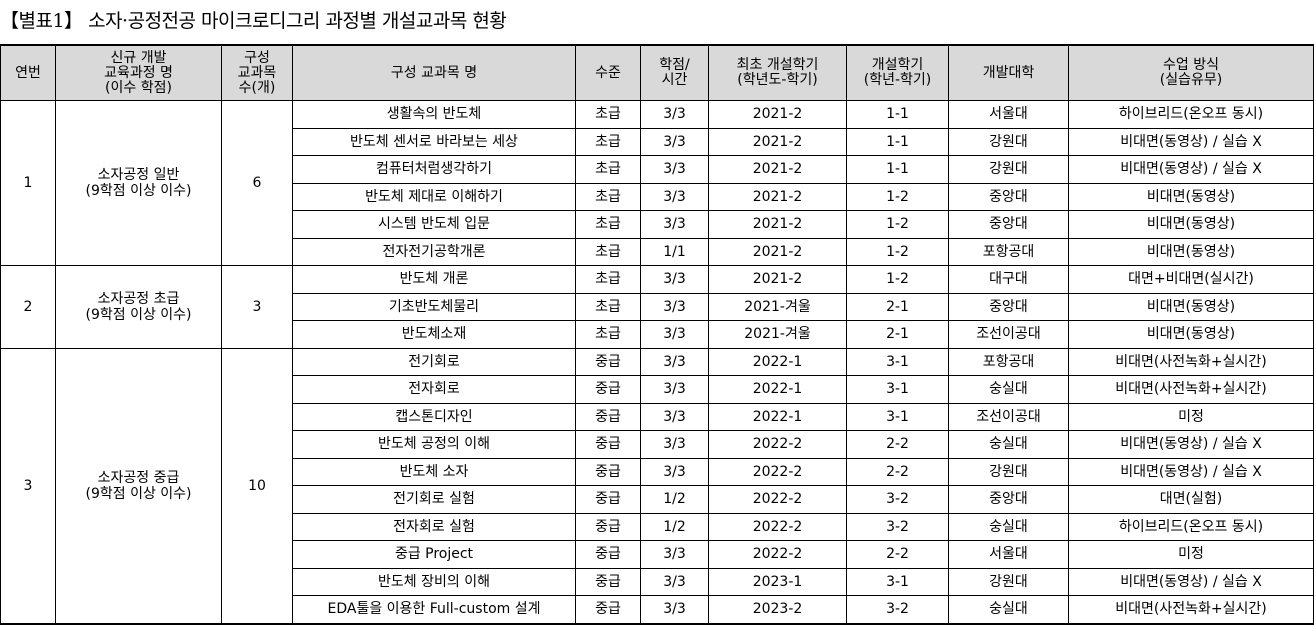 The width and height of the screenshot is (1314, 628). Describe the element at coordinates (28, 72) in the screenshot. I see `header-no: 연번` at that location.